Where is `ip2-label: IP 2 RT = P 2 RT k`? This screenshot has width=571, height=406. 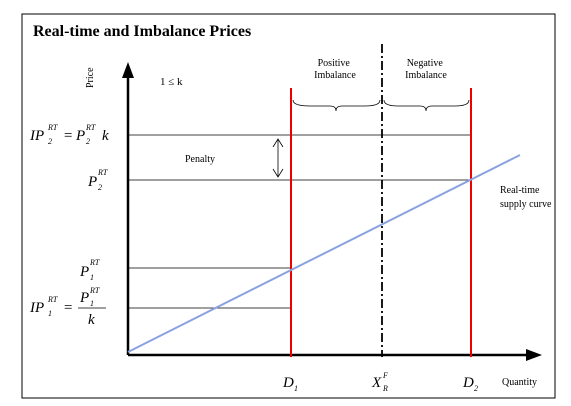
ip2-label: IP 2 RT = P 2 RT k is located at coordinates (69, 134).